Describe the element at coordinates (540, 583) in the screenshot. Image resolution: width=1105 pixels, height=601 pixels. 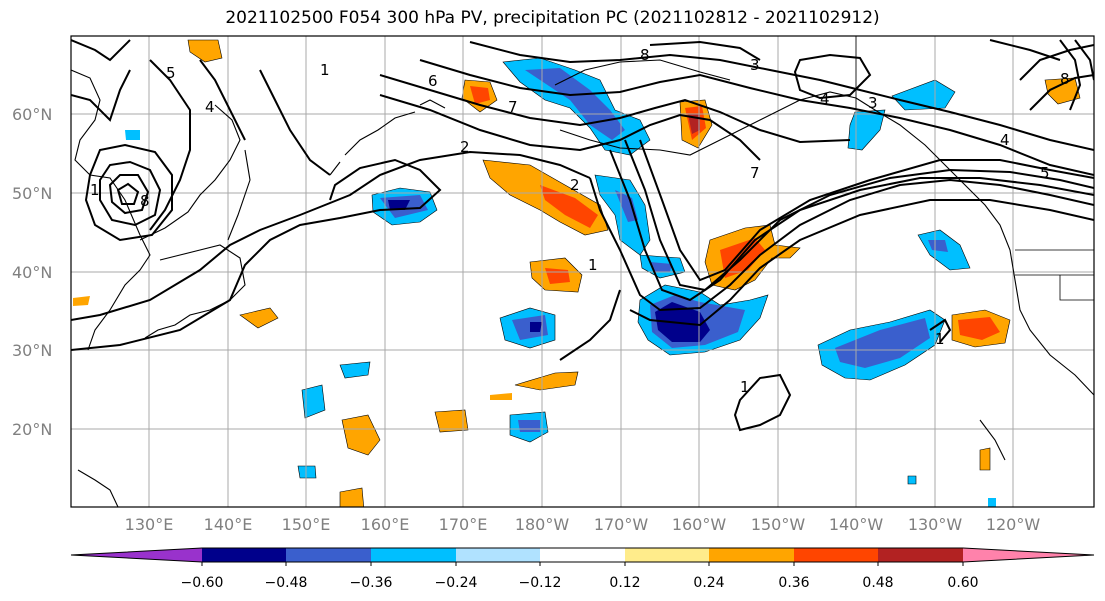
I see `colorbar-tick: −0.12` at that location.